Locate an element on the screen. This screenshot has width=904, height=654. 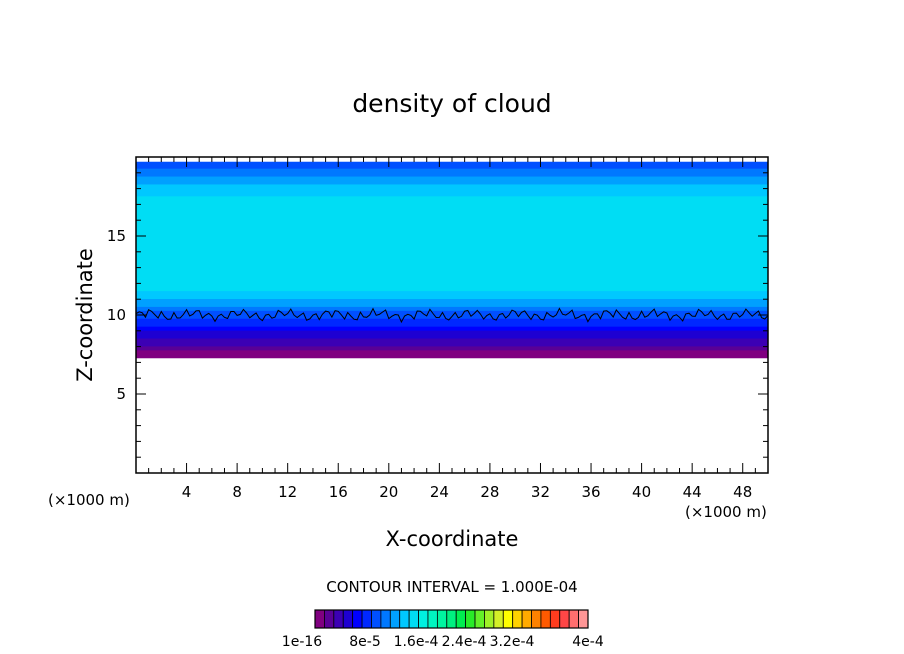
colorbar-tick-labels: 1e-16 8e-5 1.6e-4 2.4e-4 3.2e-4 4e-4 is located at coordinates (443, 642).